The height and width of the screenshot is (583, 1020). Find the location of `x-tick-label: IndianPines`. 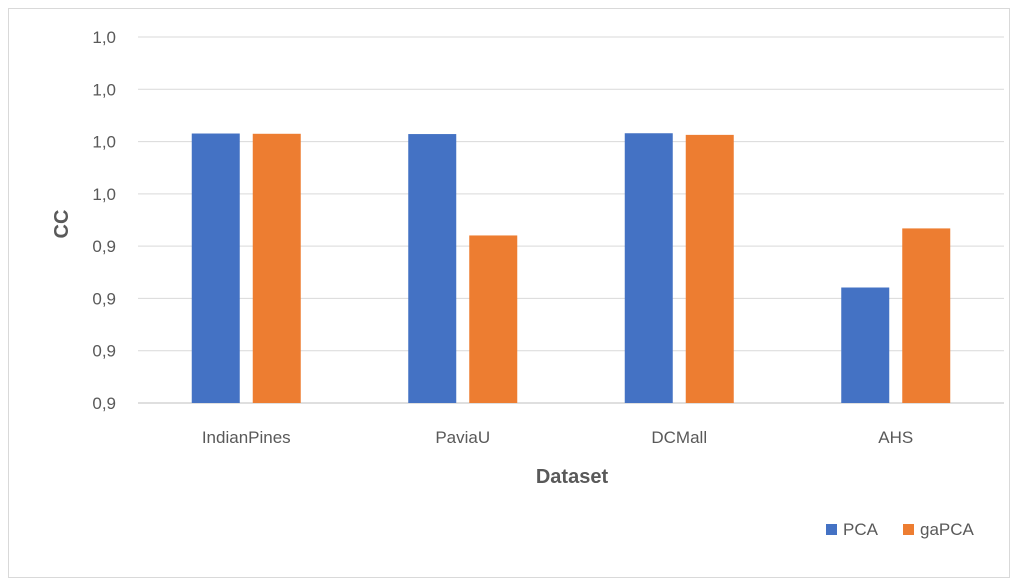

x-tick-label: IndianPines is located at coordinates (246, 437).